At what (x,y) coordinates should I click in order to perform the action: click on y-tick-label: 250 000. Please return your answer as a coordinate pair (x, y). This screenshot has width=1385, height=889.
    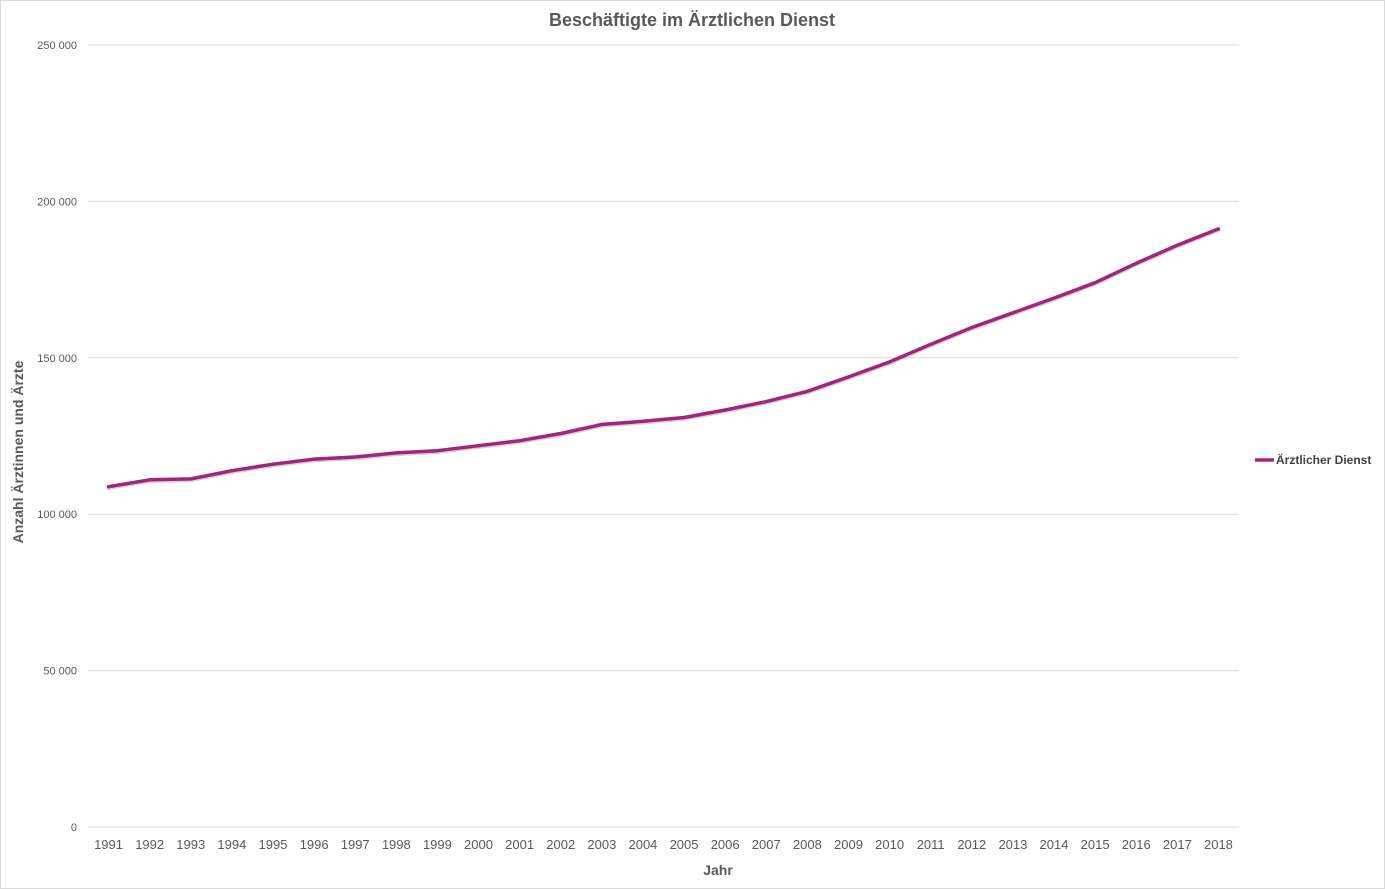
    Looking at the image, I should click on (57, 46).